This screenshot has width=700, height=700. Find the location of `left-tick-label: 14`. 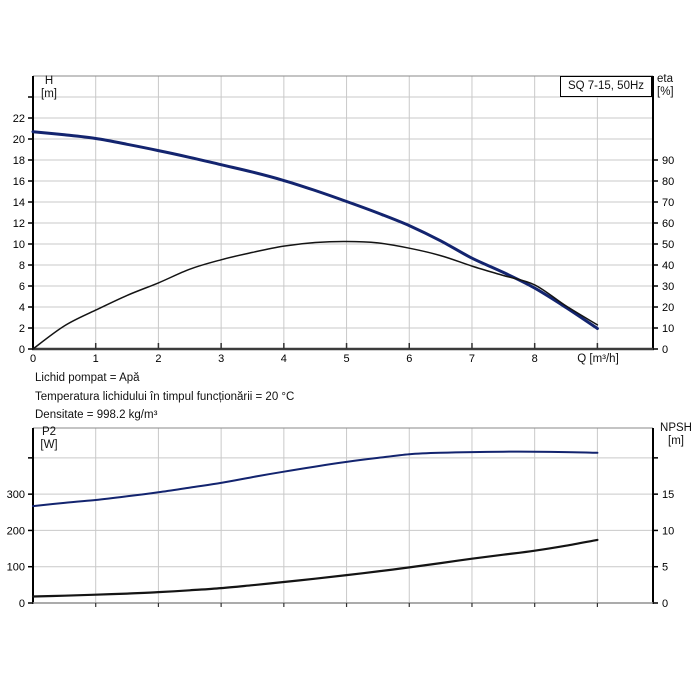

left-tick-label: 14 is located at coordinates (19, 203).